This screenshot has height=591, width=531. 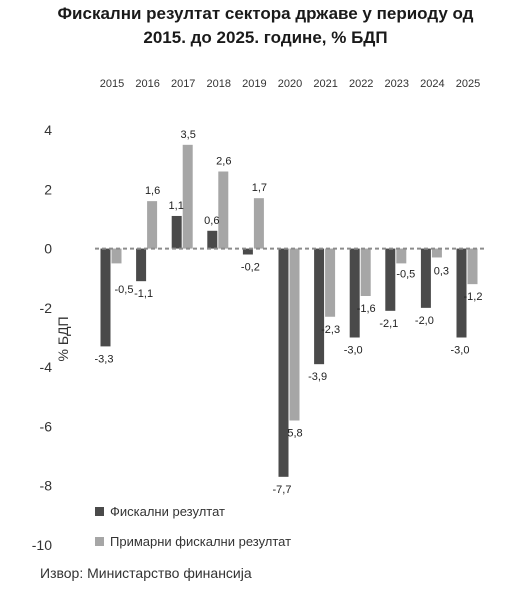 I want to click on y-tick-label: -2, so click(x=46, y=308).